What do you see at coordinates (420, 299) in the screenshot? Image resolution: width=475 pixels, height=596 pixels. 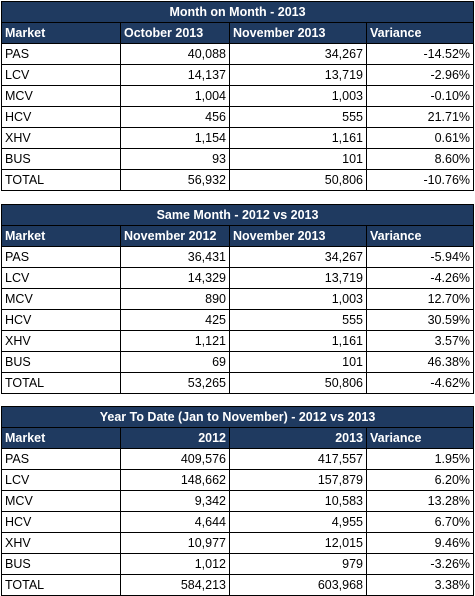 I see `variance-cell: 12.70%` at bounding box center [420, 299].